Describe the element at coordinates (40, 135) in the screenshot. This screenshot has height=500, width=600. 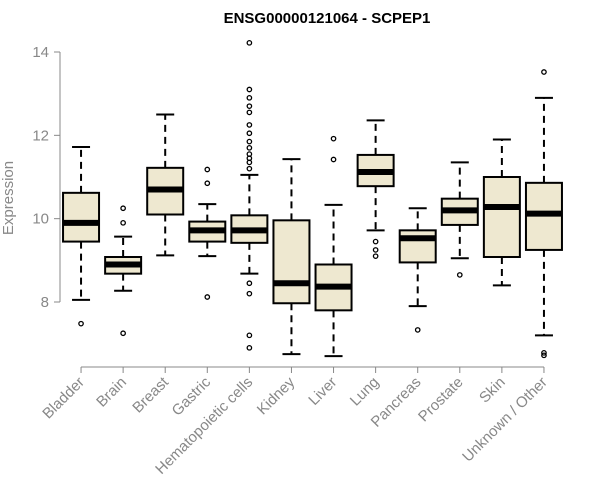
I see `y-tick-label: 12` at that location.